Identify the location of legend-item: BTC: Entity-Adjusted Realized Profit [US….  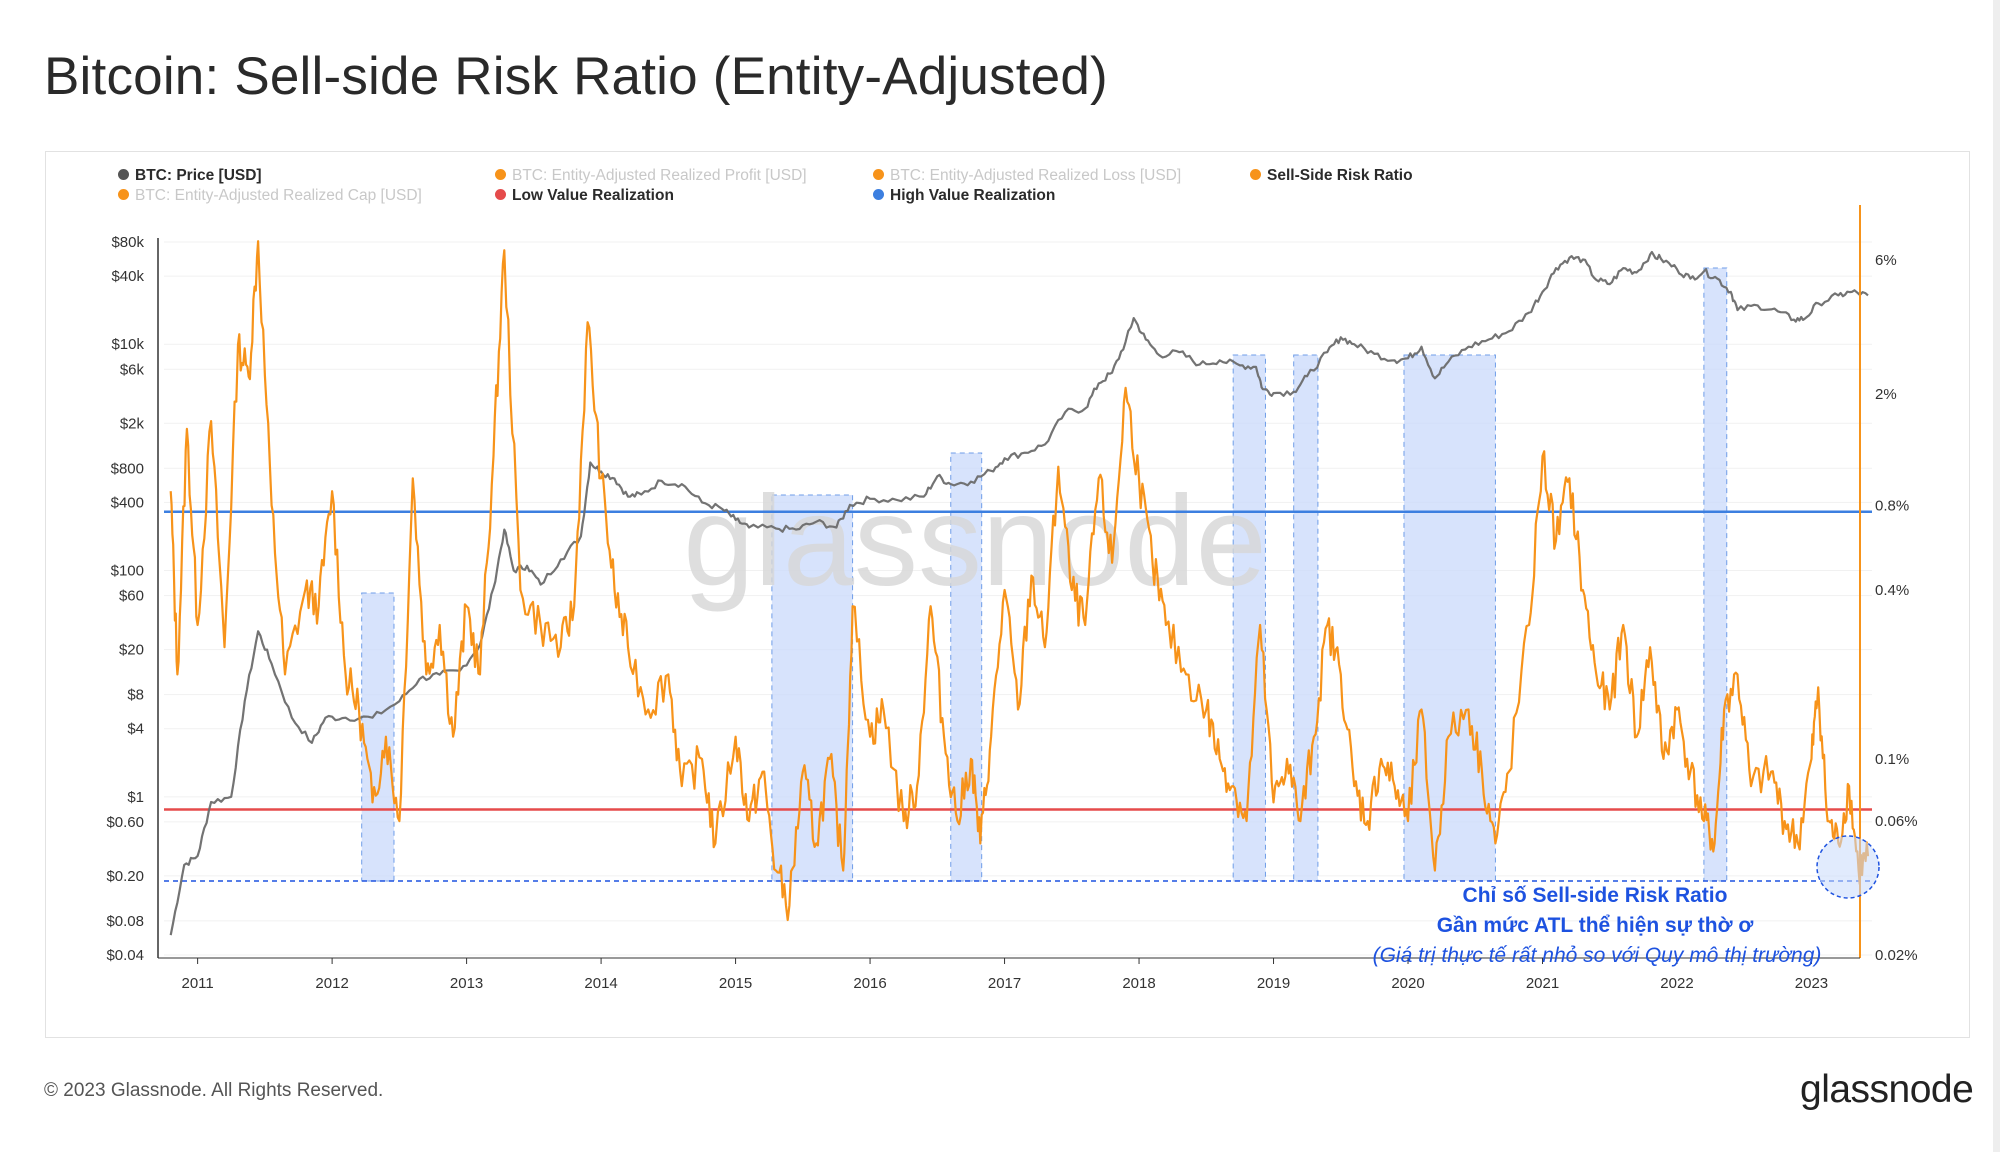
(651, 176).